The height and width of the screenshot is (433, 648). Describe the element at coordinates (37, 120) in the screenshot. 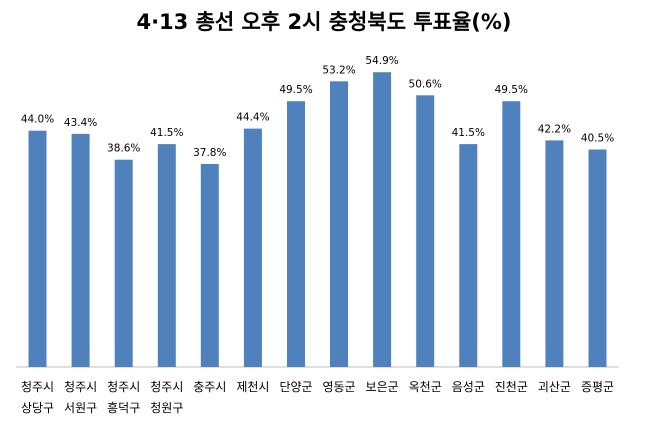

I see `data-label: 44.0%` at that location.